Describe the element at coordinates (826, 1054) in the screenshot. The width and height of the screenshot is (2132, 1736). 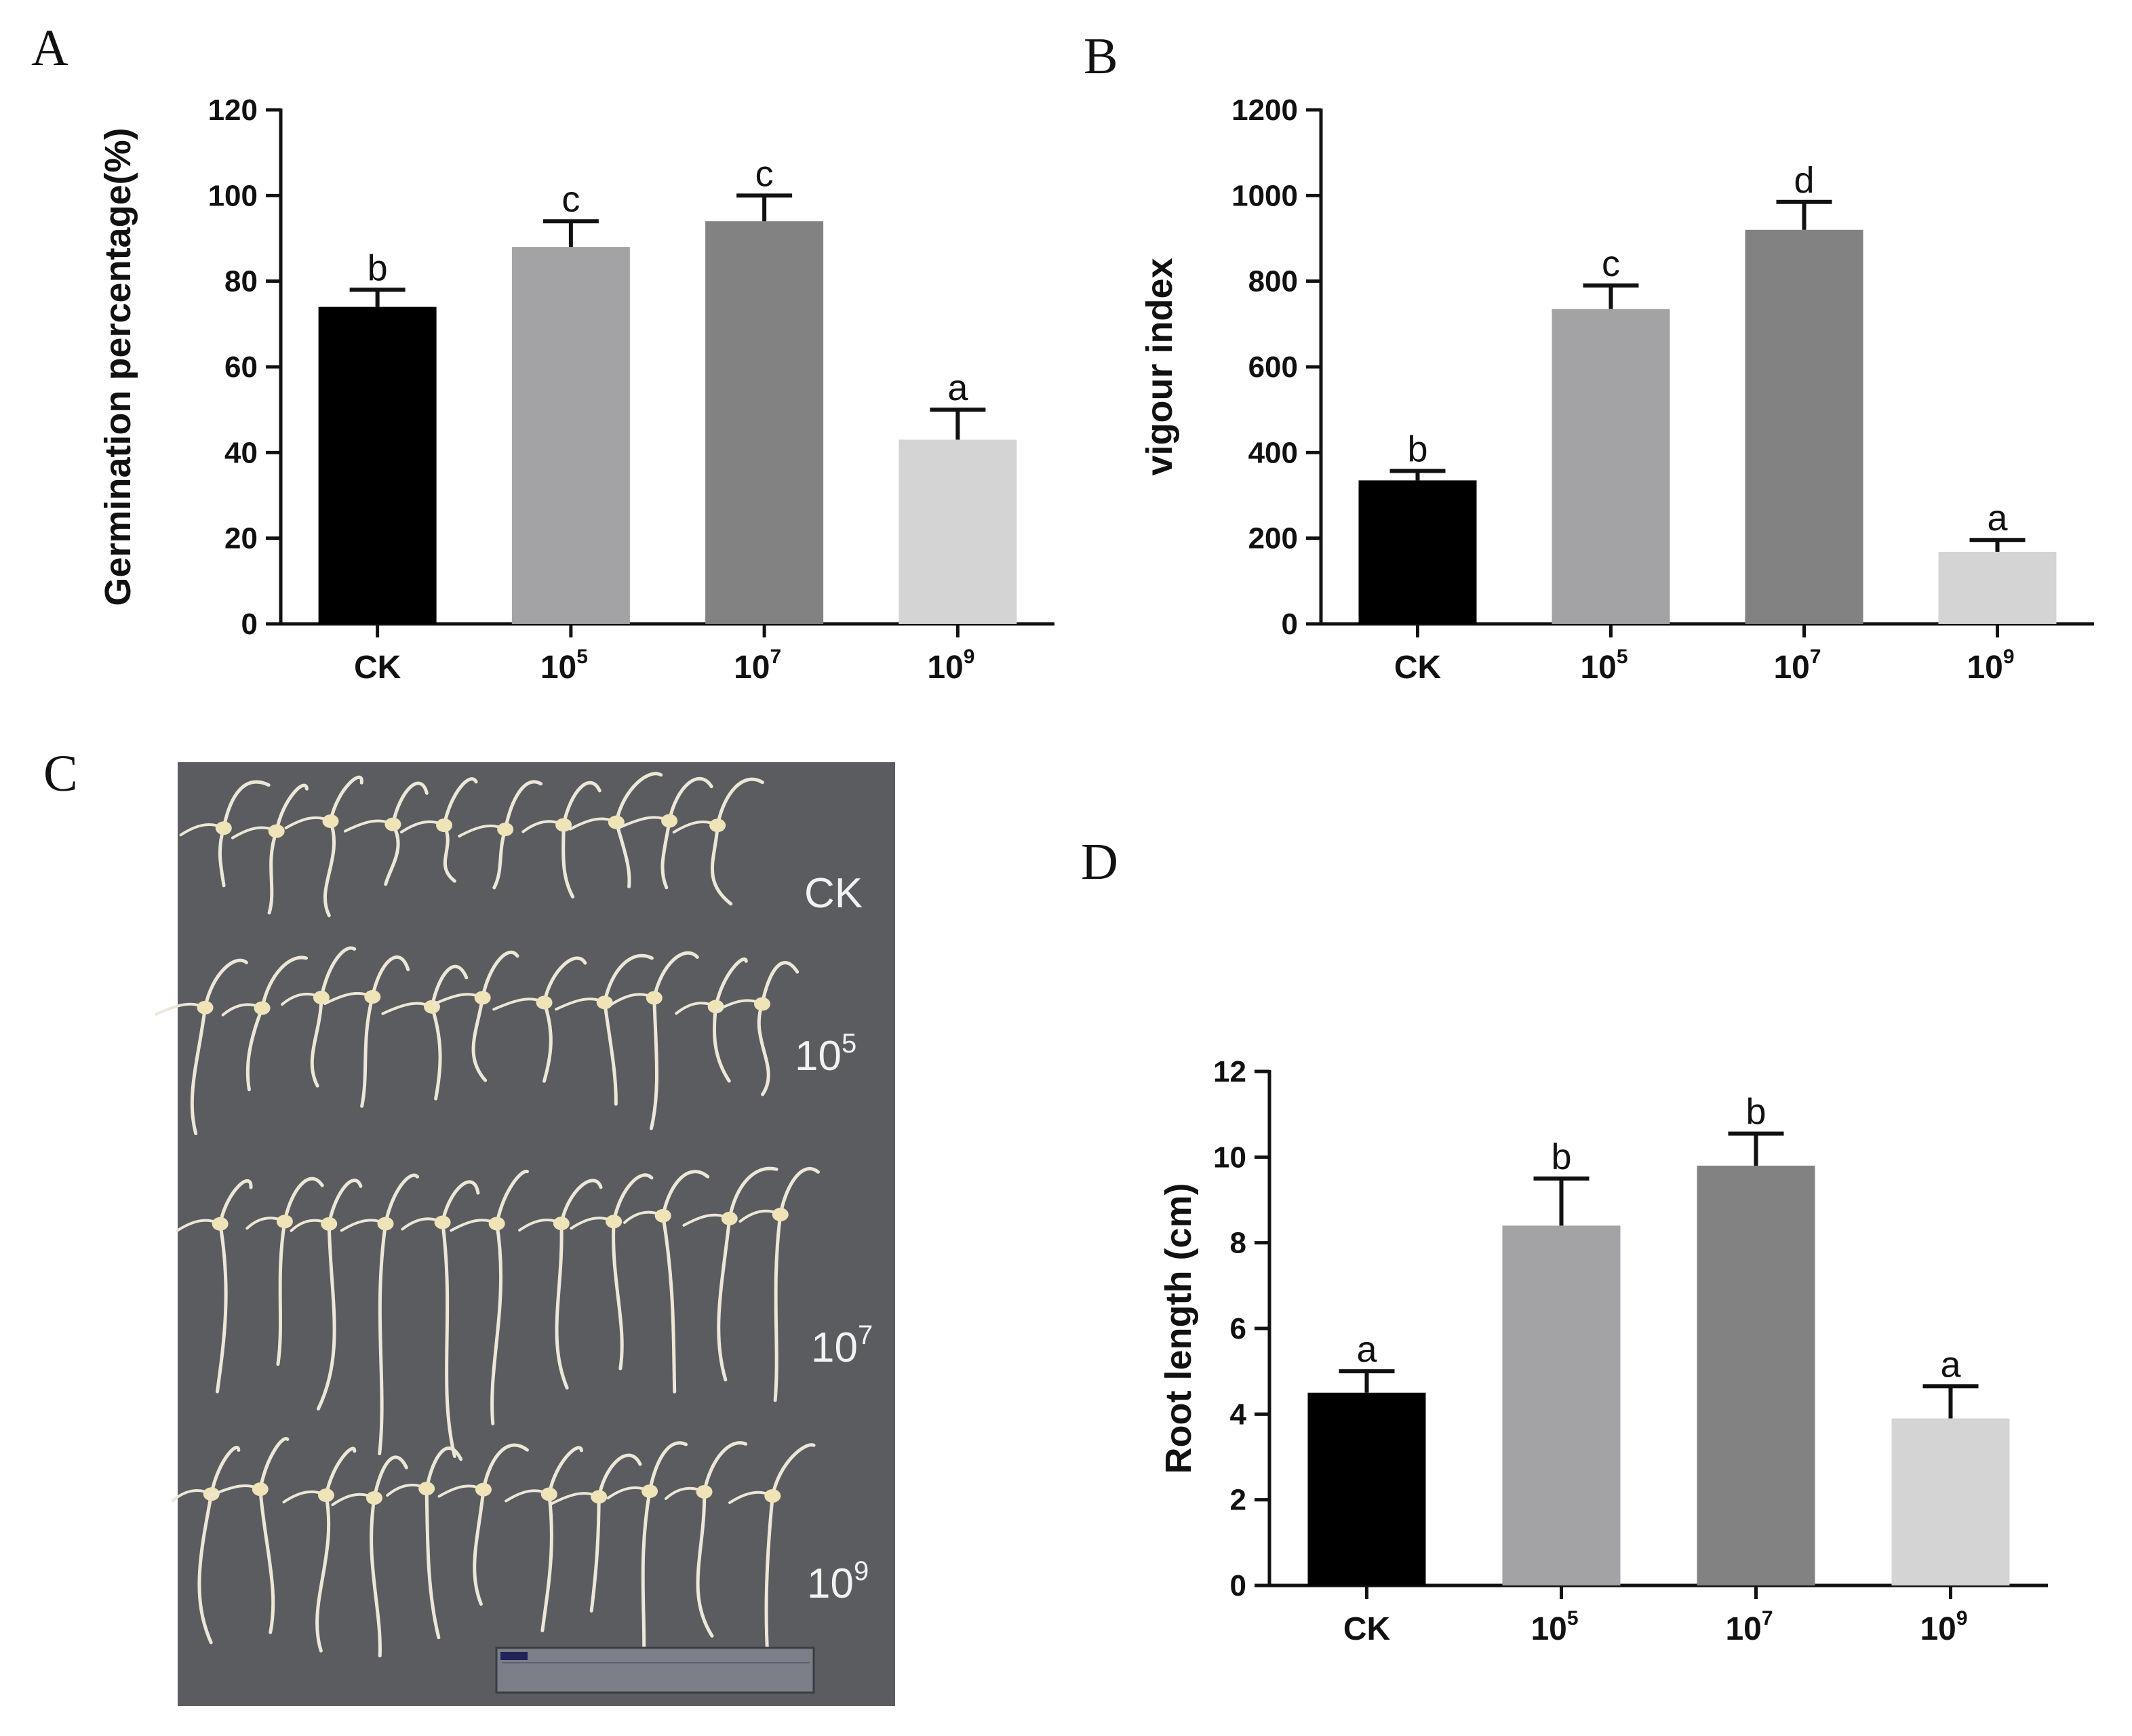
I see `photo-row-label: 105` at that location.